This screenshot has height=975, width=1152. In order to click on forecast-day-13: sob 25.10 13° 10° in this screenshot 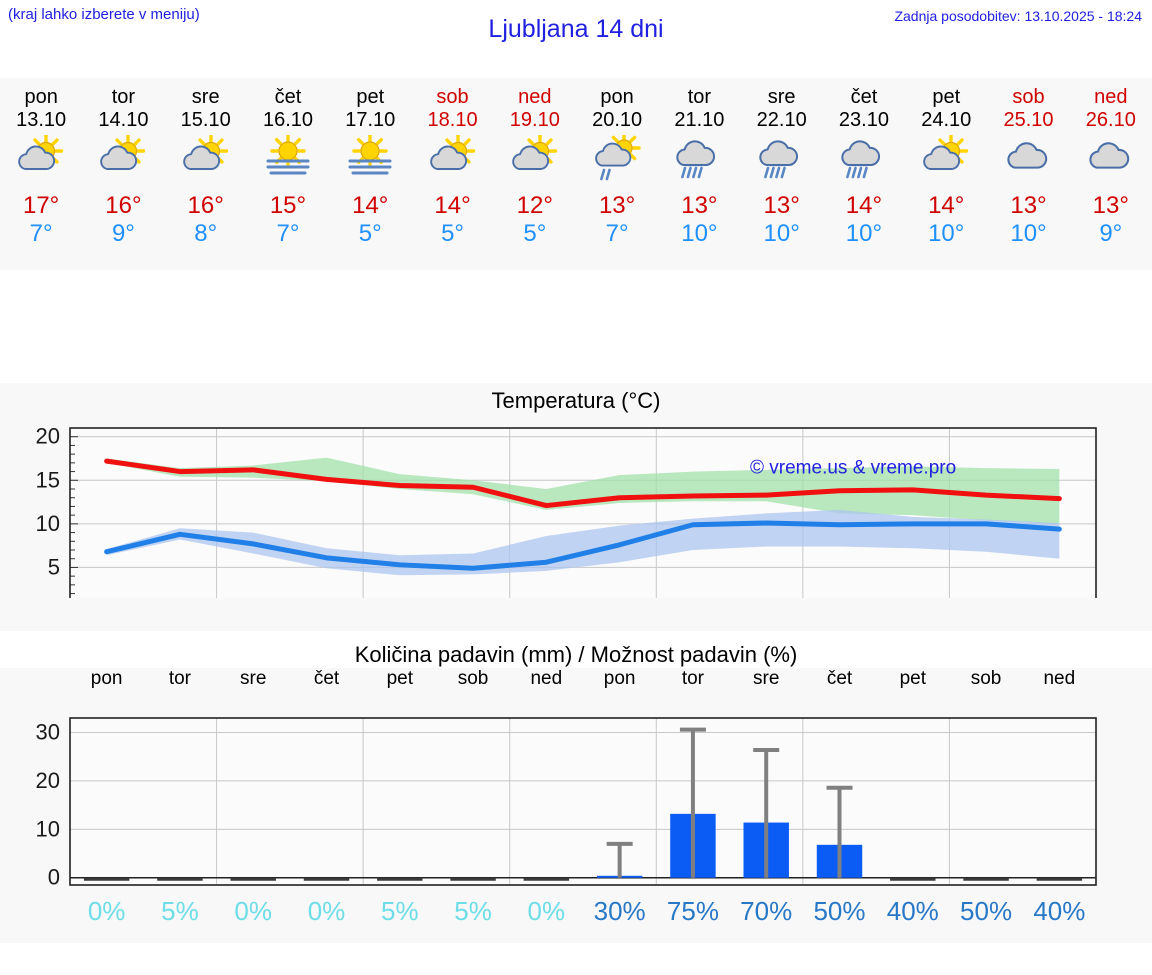, I will do `click(1028, 174)`.